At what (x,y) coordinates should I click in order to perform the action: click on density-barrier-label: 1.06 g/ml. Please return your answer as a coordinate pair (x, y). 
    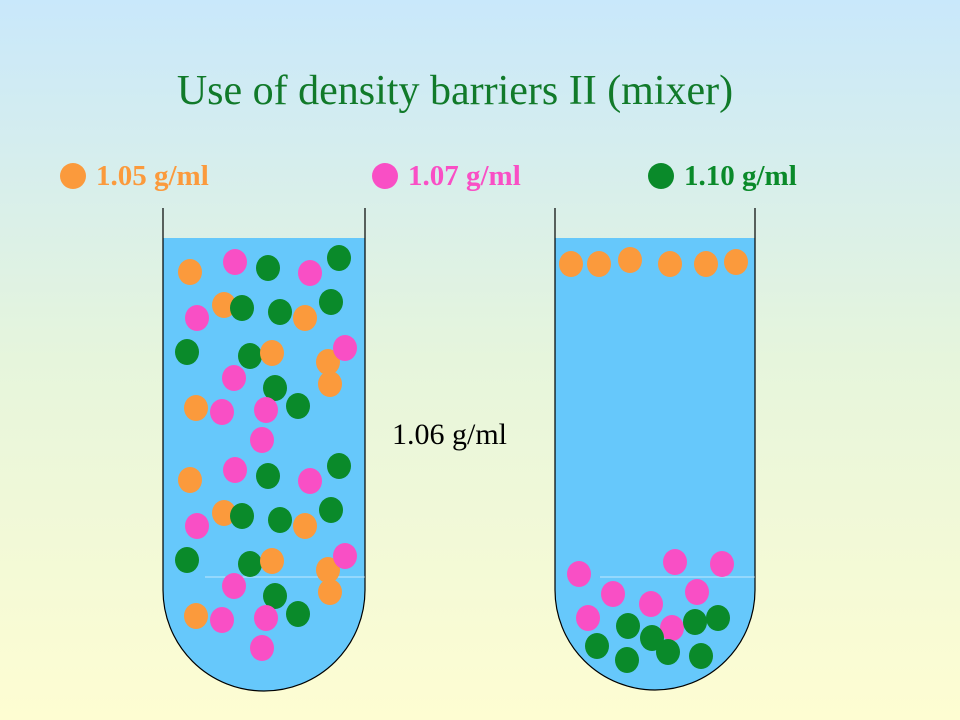
    Looking at the image, I should click on (450, 434).